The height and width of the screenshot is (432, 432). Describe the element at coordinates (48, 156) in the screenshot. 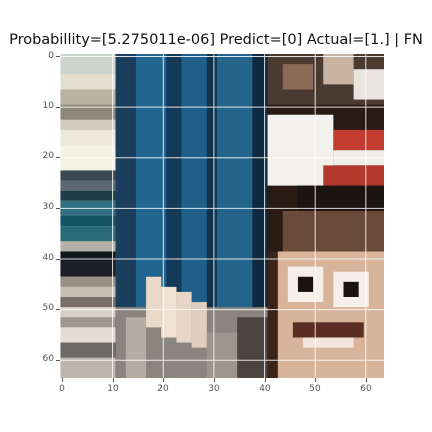

I see `y-tick-label: 20` at that location.